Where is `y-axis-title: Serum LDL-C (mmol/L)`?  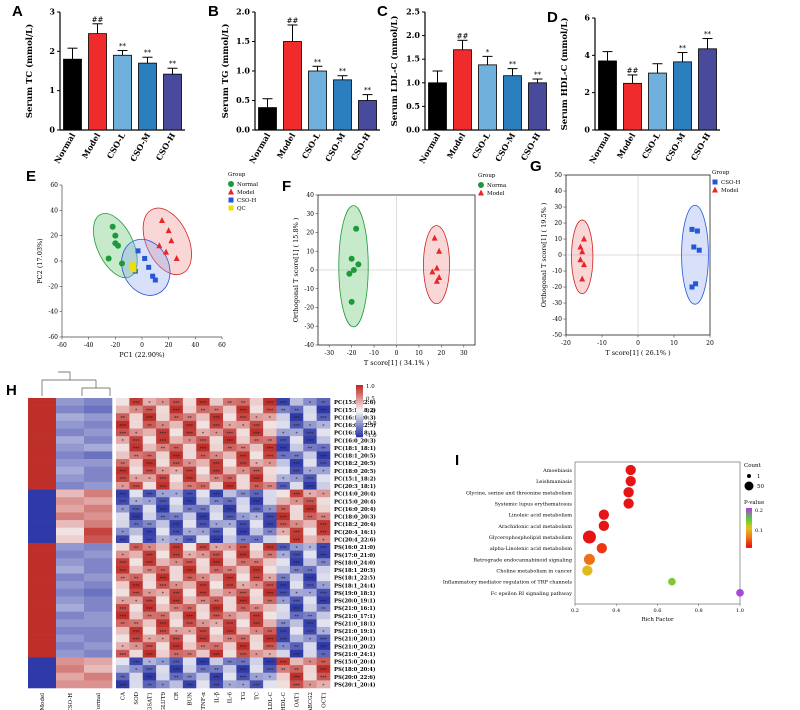 y-axis-title: Serum LDL-C (mmol/L) is located at coordinates (394, 71).